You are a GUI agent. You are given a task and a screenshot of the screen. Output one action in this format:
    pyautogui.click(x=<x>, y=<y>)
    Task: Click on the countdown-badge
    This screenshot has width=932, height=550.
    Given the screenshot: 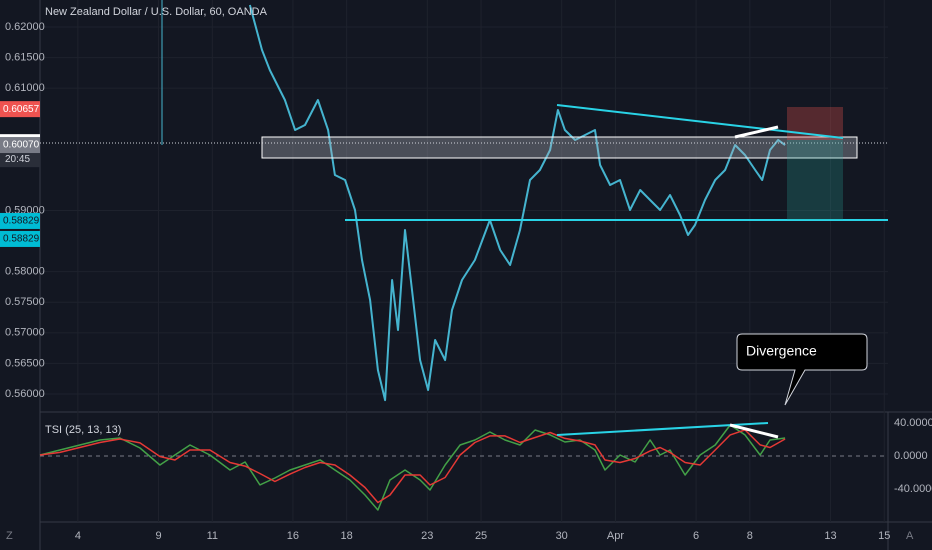 What is the action you would take?
    pyautogui.click(x=20, y=159)
    